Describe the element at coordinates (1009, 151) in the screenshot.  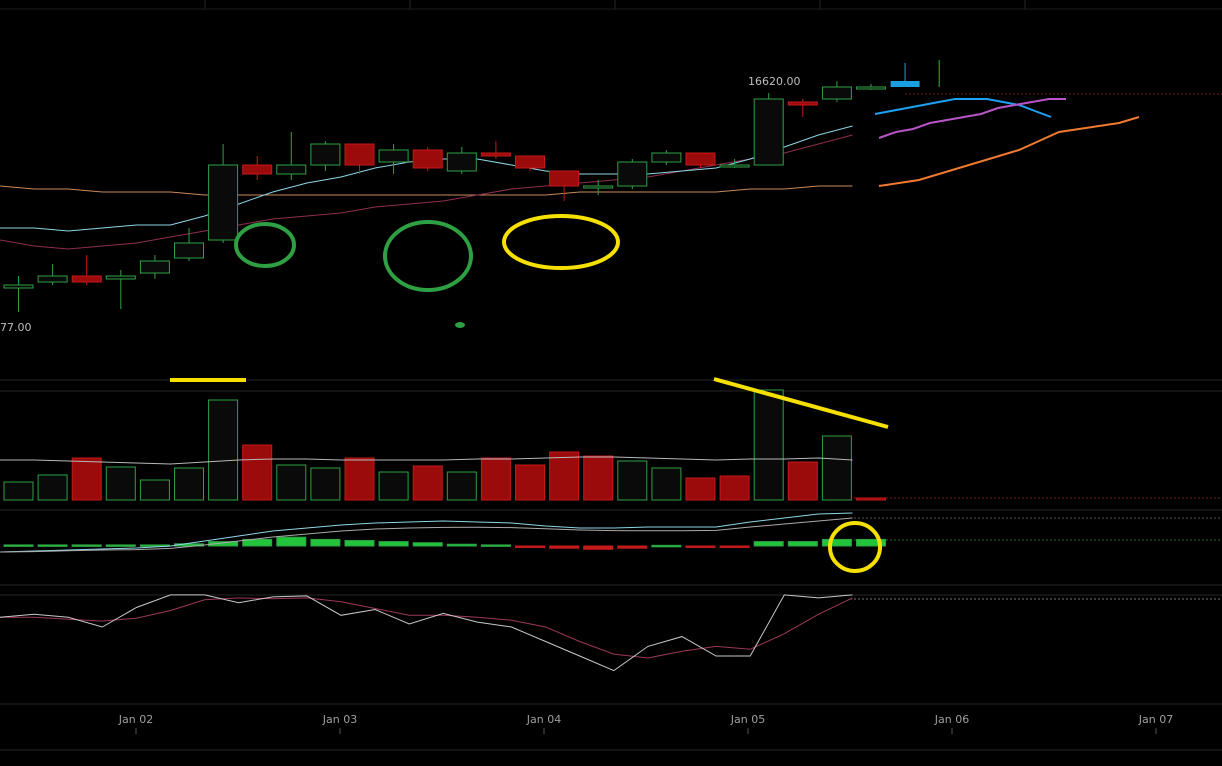
I see `projection-long-line` at that location.